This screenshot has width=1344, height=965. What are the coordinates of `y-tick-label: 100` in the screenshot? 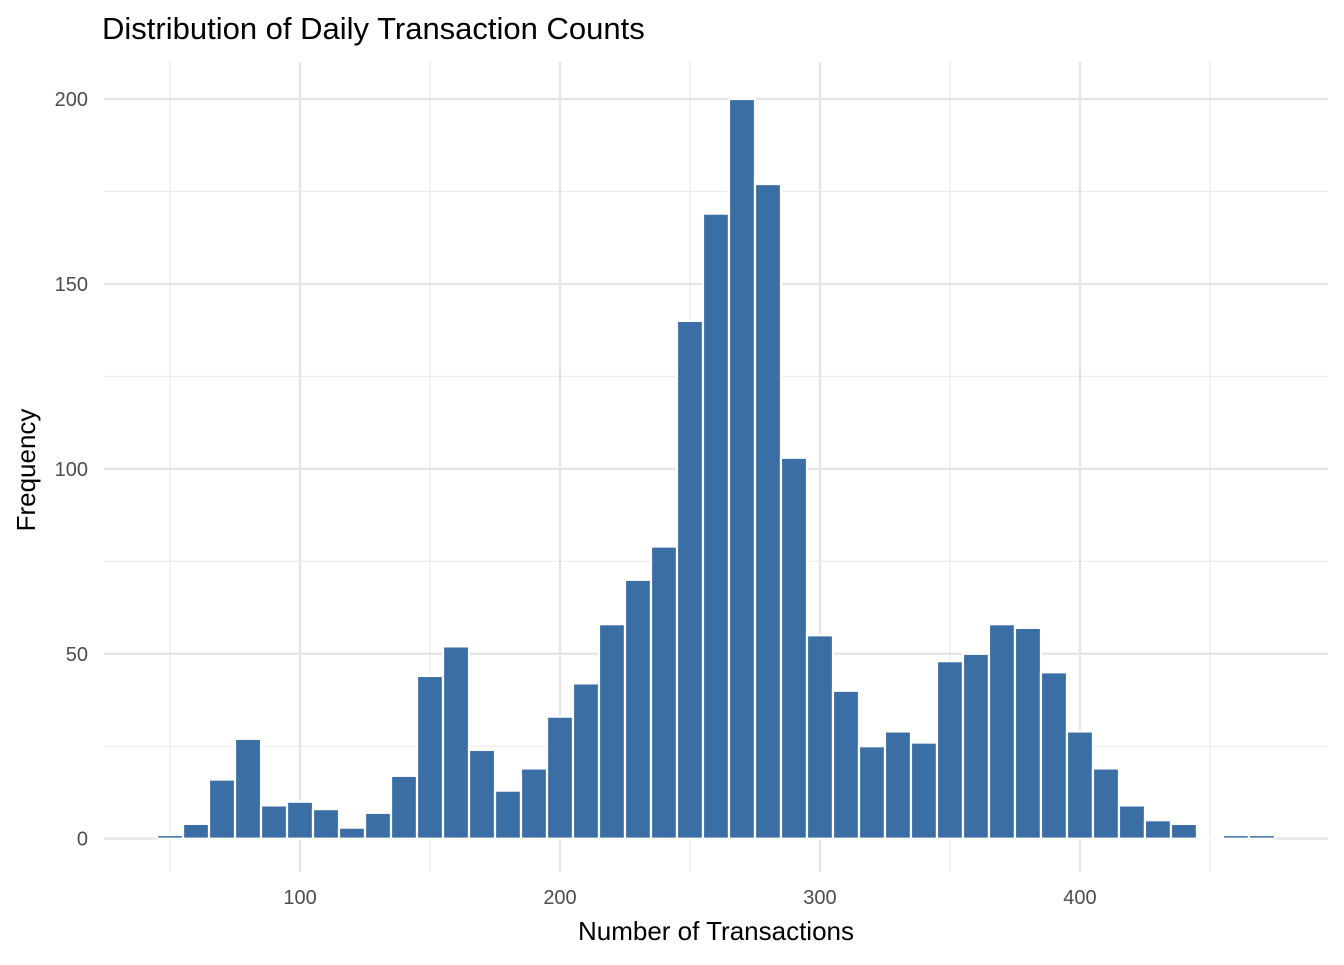 It's located at (71, 470).